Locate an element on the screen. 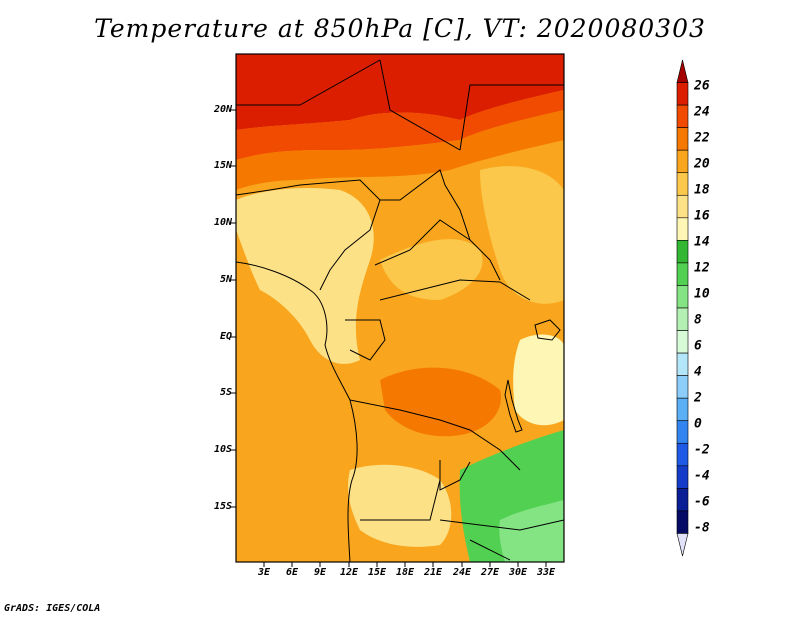 The image size is (800, 618). colorbar-label-2: 2 is located at coordinates (698, 398).